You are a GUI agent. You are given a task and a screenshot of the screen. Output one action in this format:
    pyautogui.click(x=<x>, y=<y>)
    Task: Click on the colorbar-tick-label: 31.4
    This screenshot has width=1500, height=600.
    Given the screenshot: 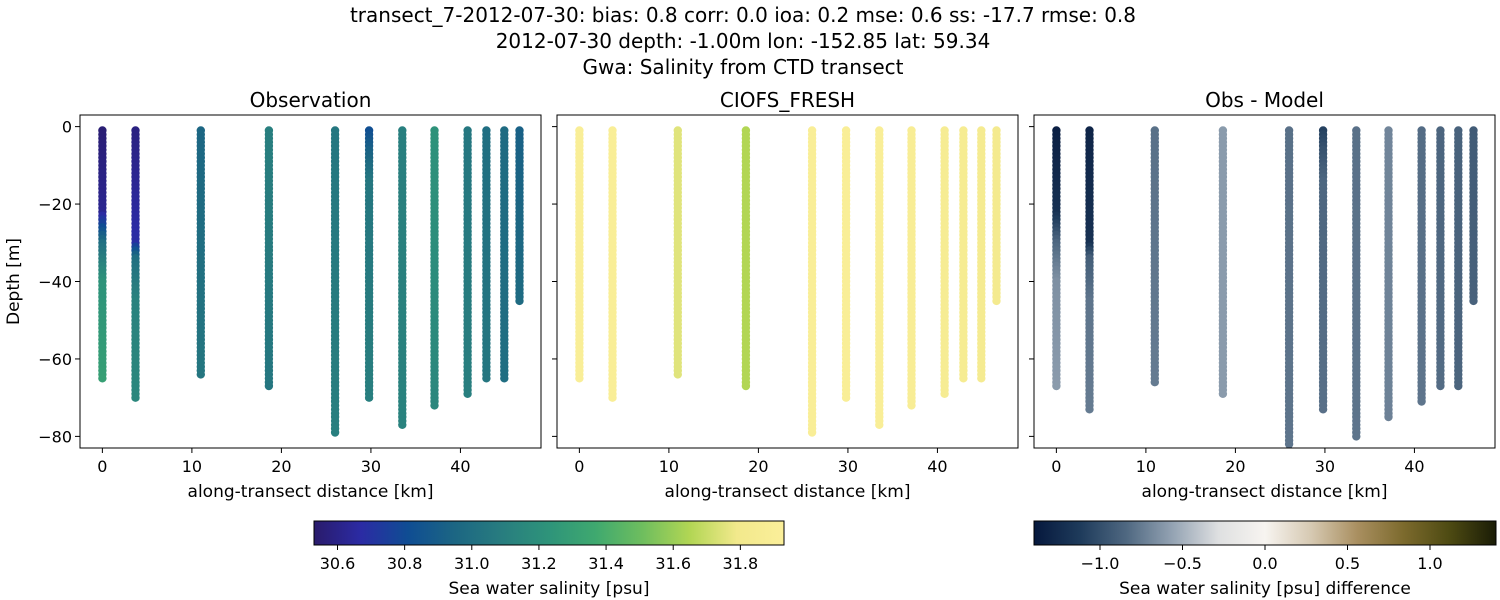 What is the action you would take?
    pyautogui.click(x=606, y=563)
    